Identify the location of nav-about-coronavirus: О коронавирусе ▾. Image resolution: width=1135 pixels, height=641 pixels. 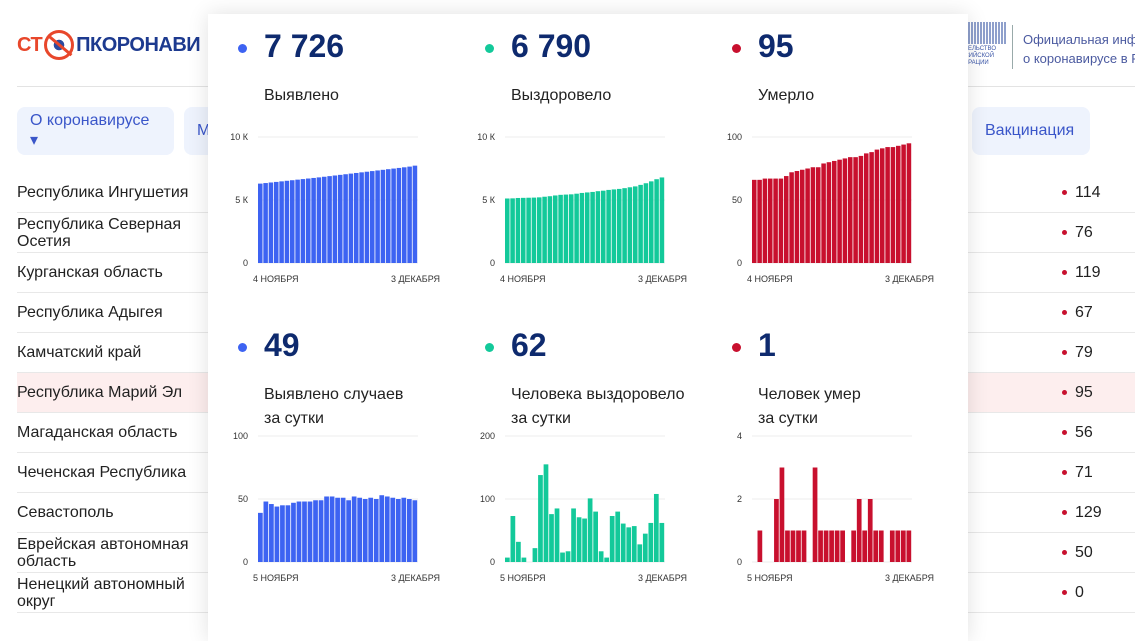
(95, 131).